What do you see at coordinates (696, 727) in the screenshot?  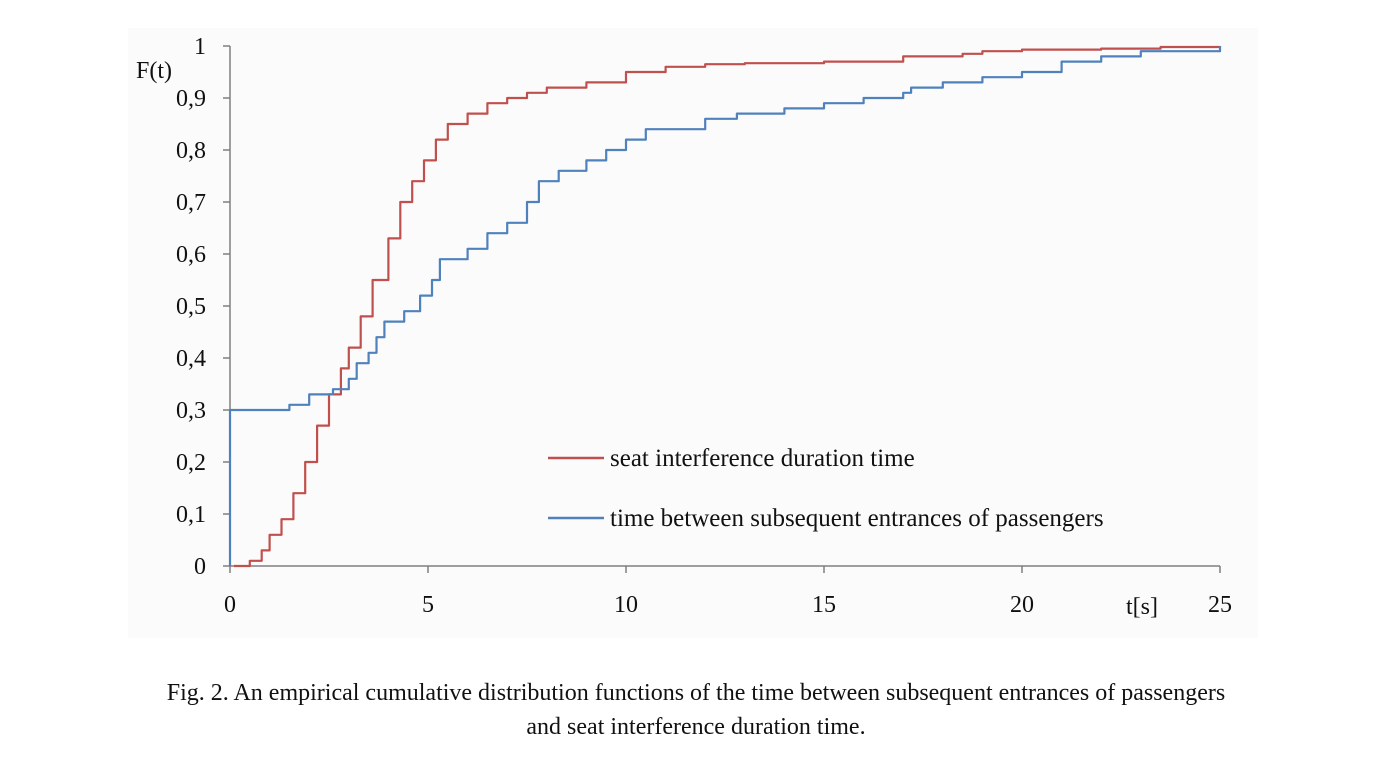 I see `caption-line-2: and seat interference duration time.` at bounding box center [696, 727].